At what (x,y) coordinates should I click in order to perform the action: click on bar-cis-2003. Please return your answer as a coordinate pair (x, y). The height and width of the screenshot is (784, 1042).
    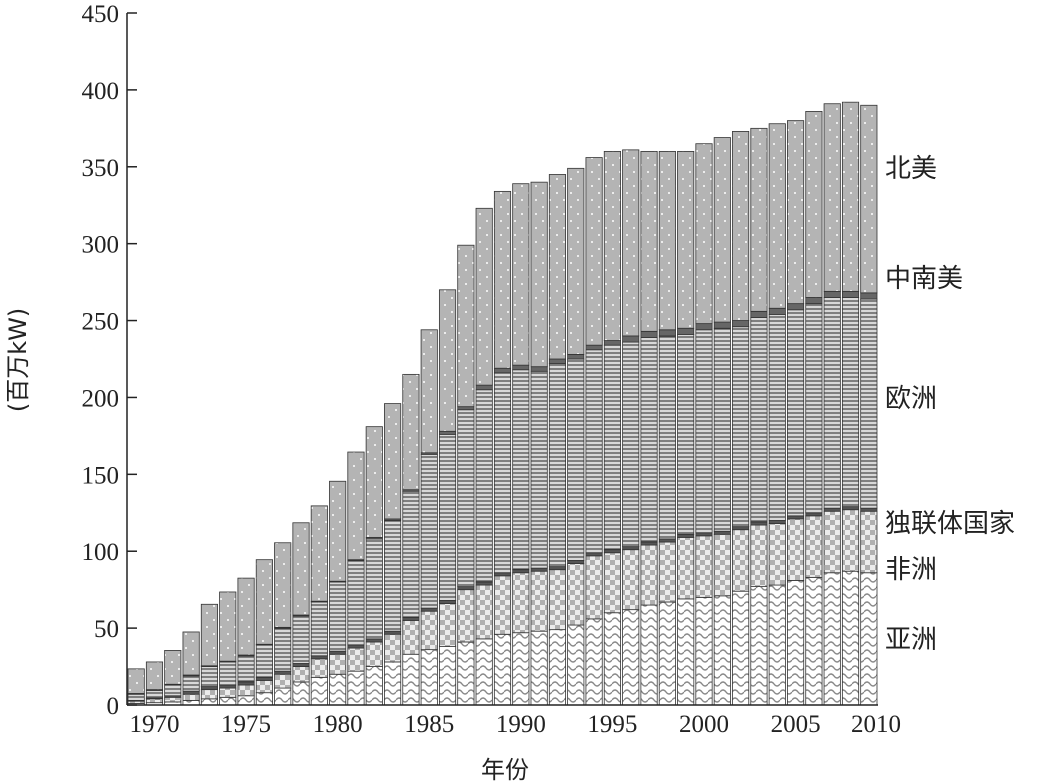
    Looking at the image, I should click on (759, 523).